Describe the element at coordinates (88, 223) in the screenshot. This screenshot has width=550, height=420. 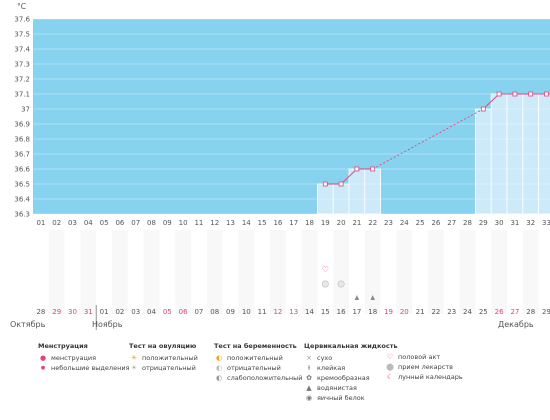
I see `cycle-day-label: 04` at that location.